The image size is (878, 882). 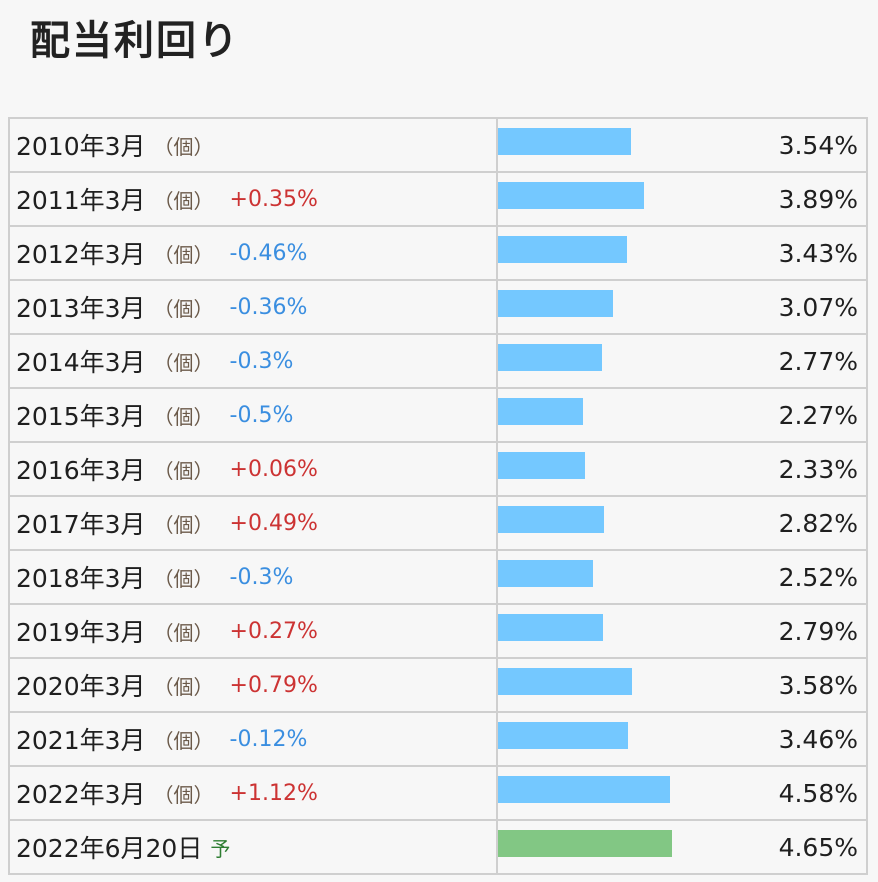 I want to click on period-label: 2018年3月, so click(x=81, y=578).